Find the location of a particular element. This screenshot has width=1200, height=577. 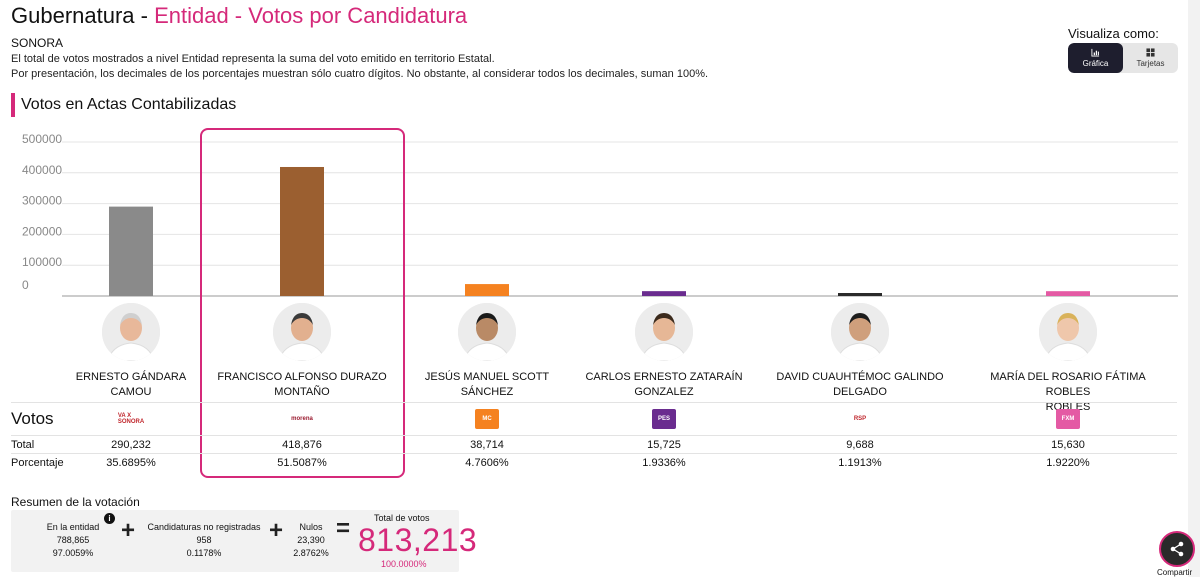

candidate-name-line: CAMOU is located at coordinates (131, 392).